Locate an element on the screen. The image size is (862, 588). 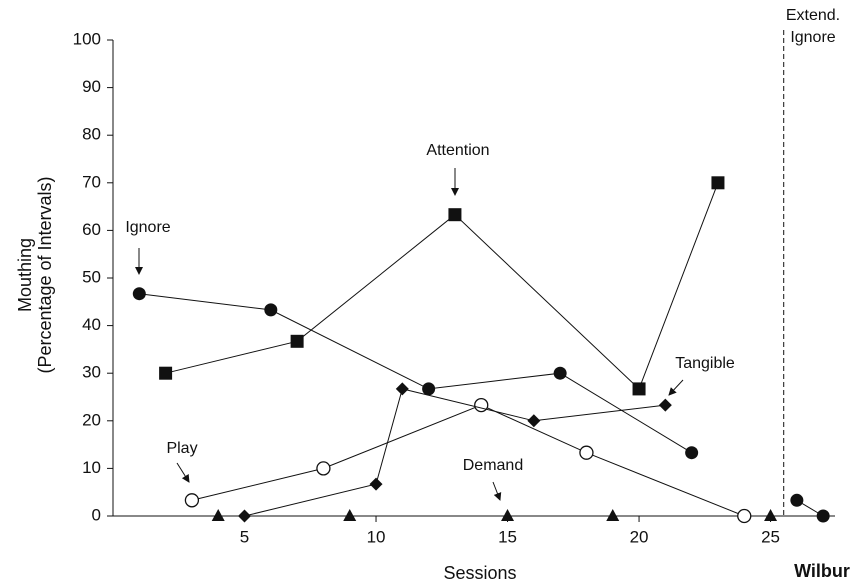
y-tick-label: 70 is located at coordinates (91, 181).